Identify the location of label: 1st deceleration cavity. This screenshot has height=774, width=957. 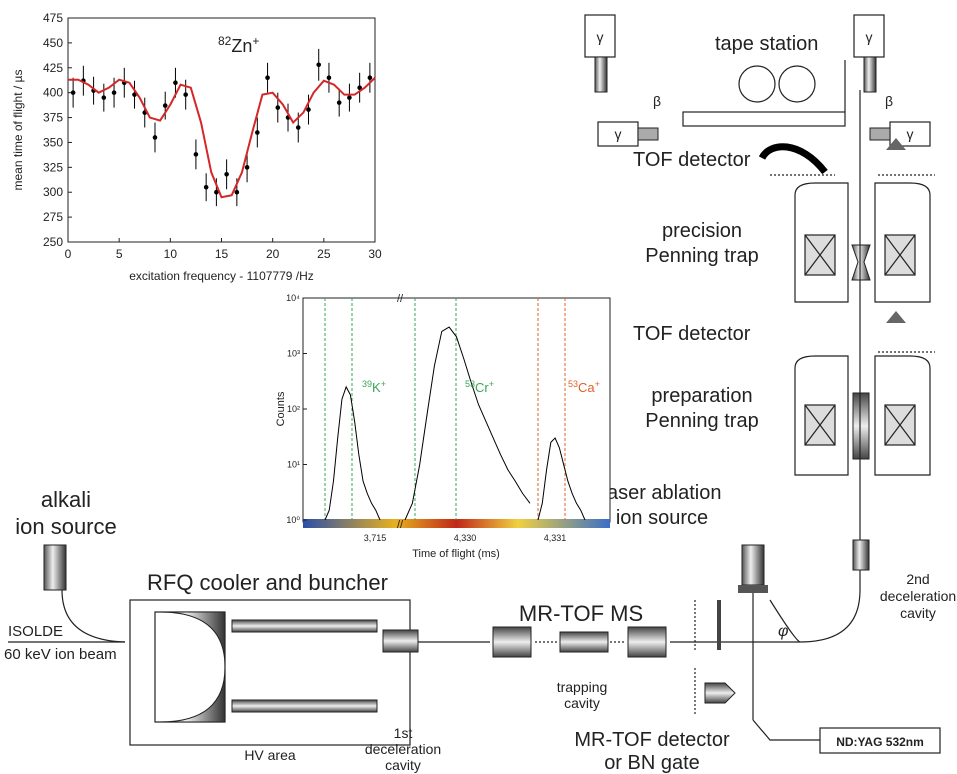
(403, 749).